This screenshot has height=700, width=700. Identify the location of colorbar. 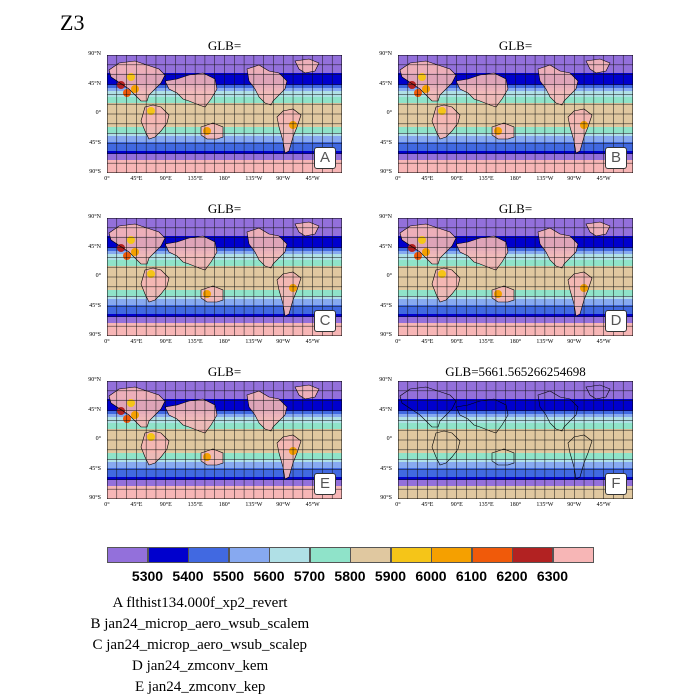
(350, 555).